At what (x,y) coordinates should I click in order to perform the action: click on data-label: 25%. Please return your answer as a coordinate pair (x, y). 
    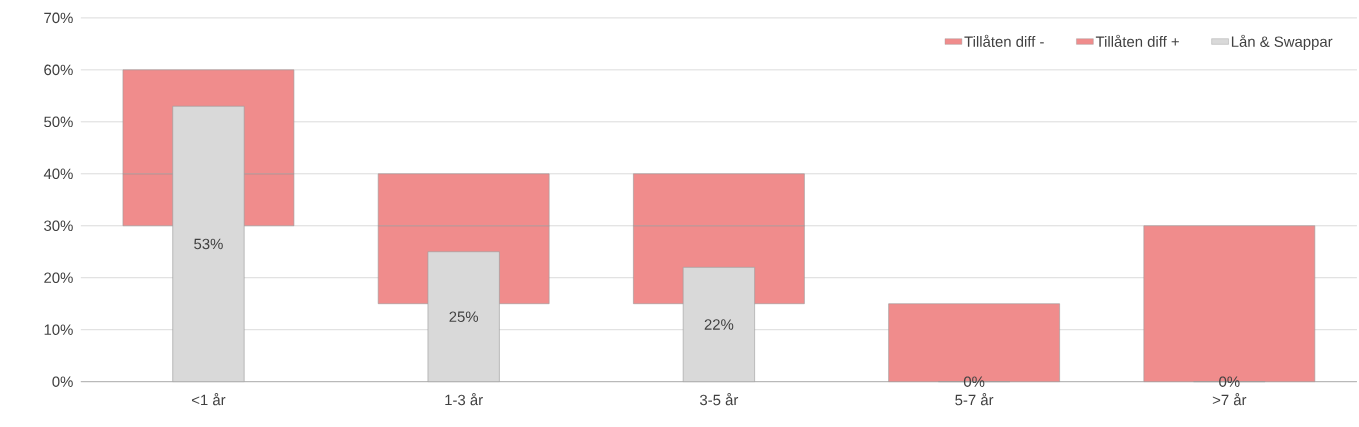
    Looking at the image, I should click on (464, 316).